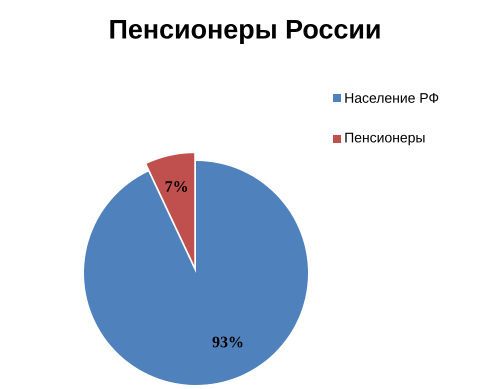  What do you see at coordinates (384, 139) in the screenshot?
I see `legend-label: Пенсионеры` at bounding box center [384, 139].